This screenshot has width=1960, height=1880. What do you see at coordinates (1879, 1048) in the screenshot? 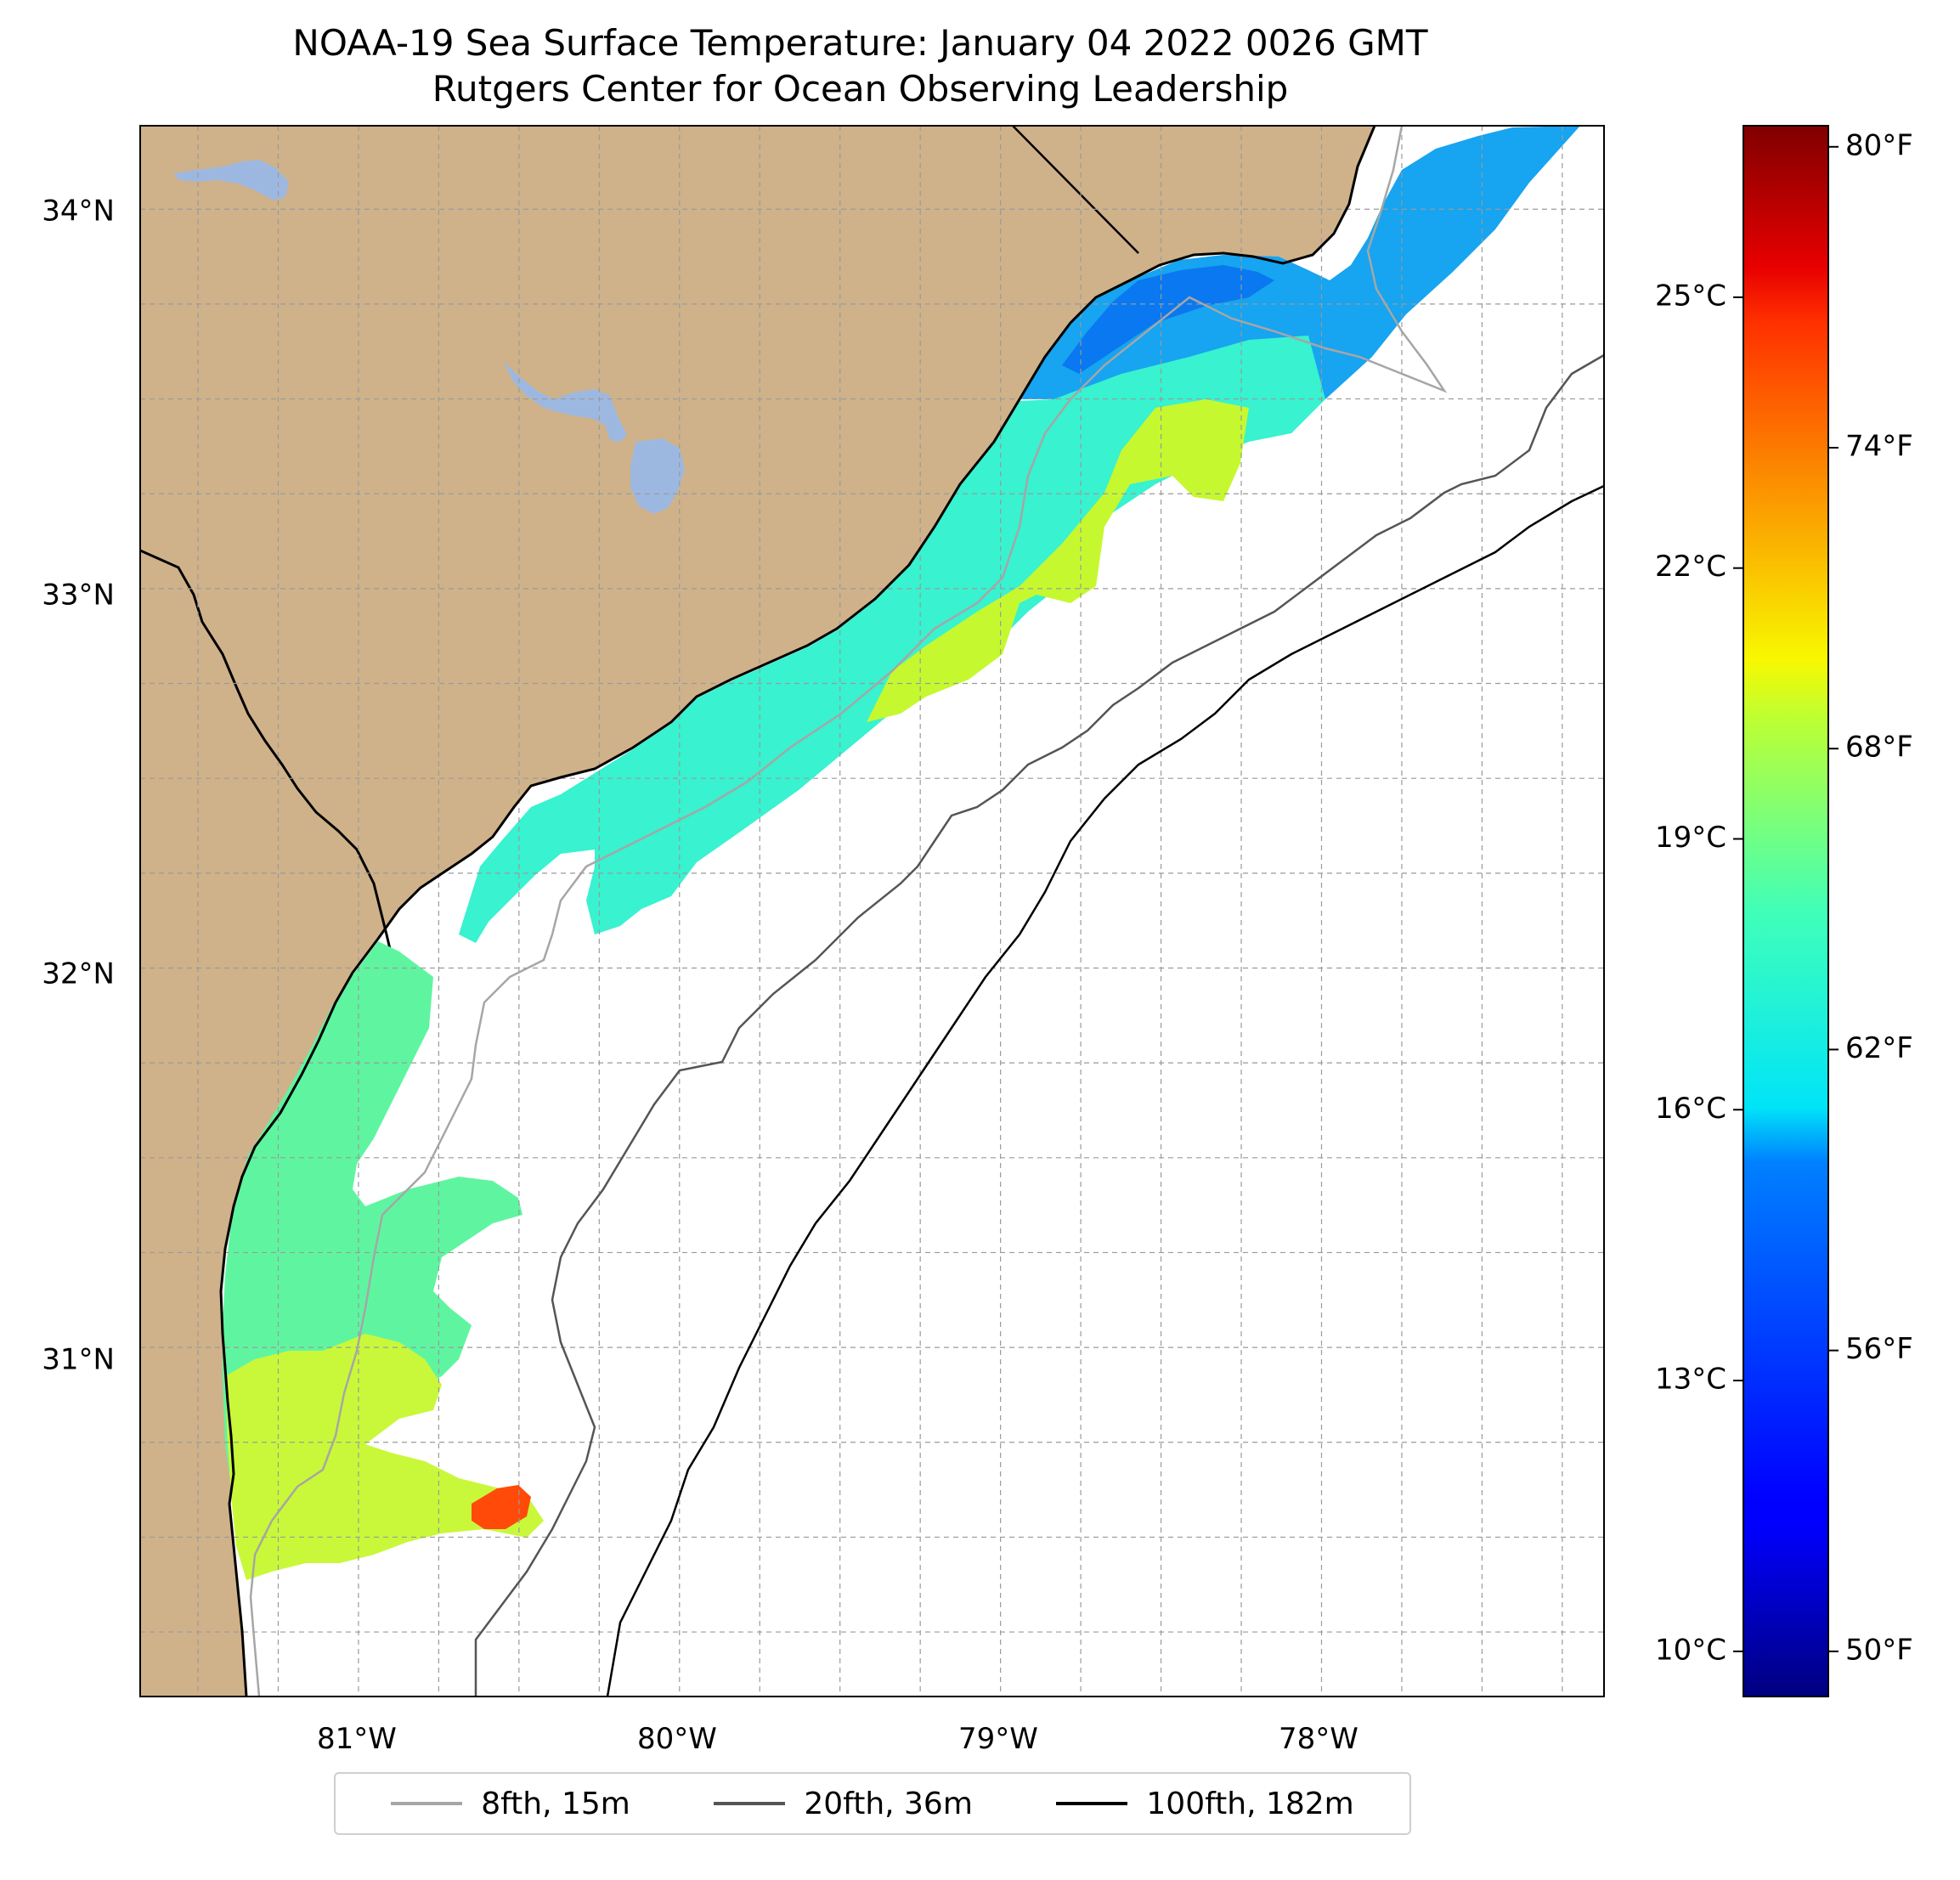
I see `colorbar-fahrenheit-label: 62°F` at bounding box center [1879, 1048].